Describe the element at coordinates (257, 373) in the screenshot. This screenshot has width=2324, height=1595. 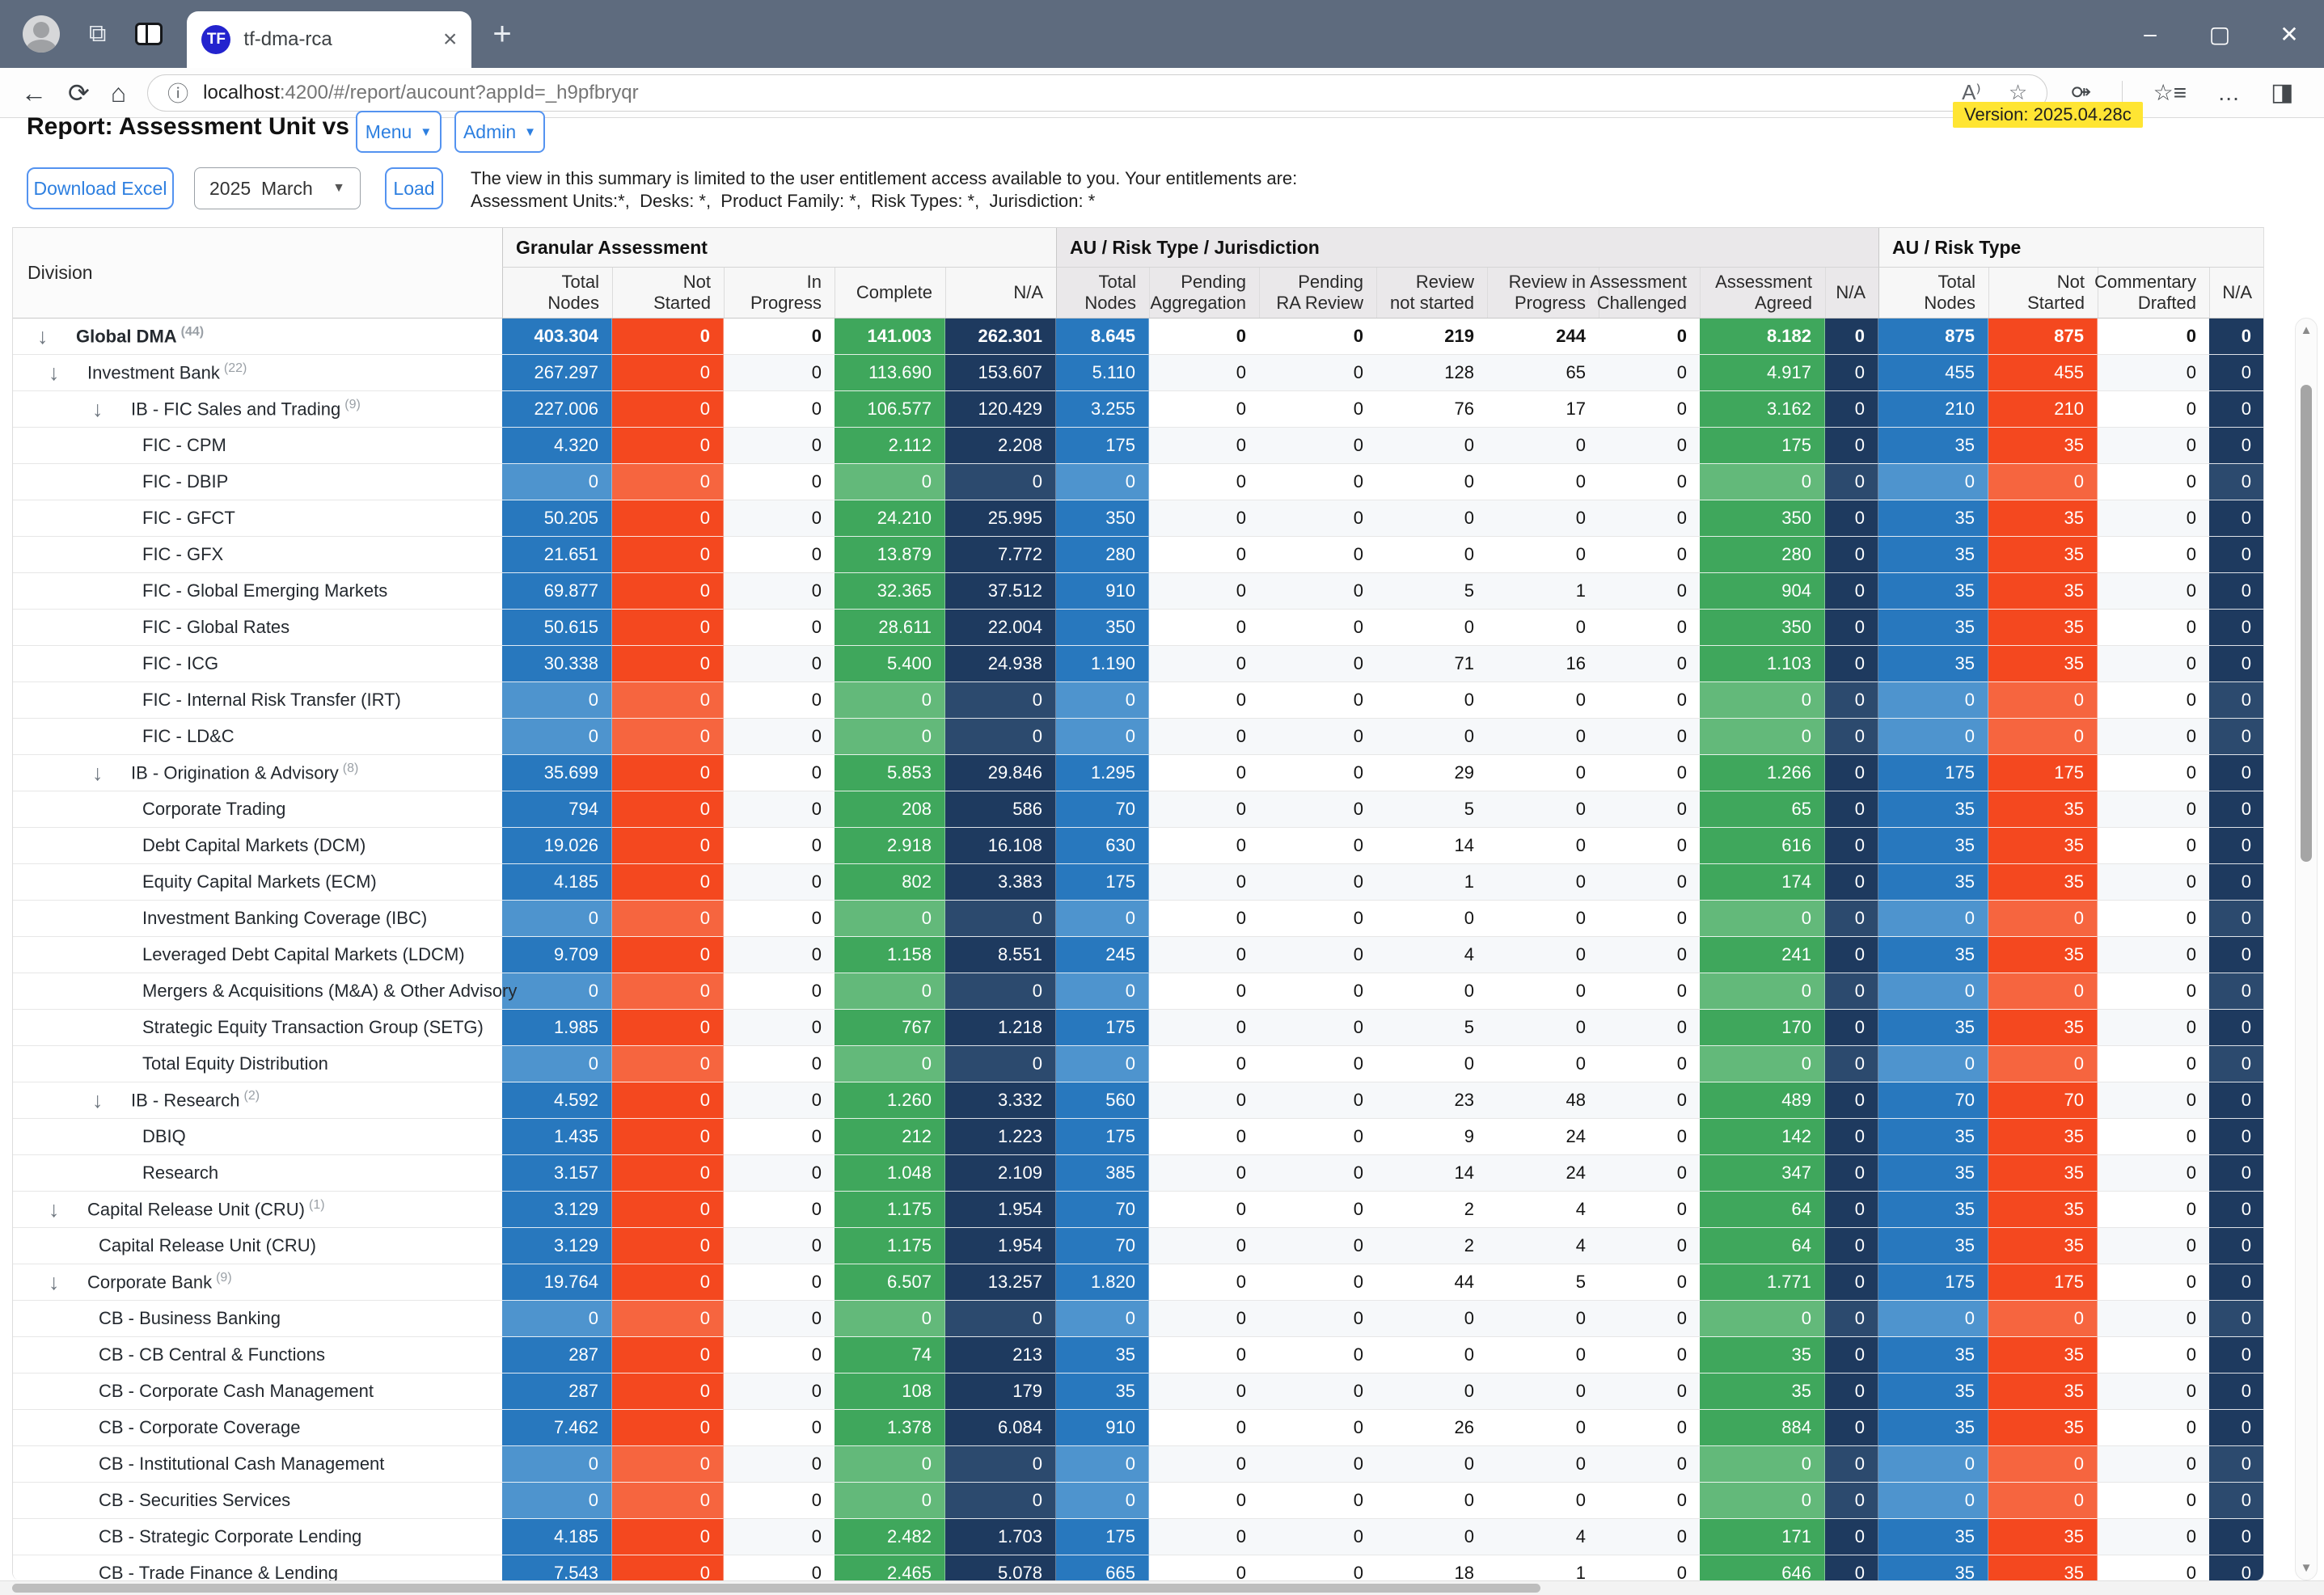
I see `division-cell: ↓ Investment Bank (22)` at that location.